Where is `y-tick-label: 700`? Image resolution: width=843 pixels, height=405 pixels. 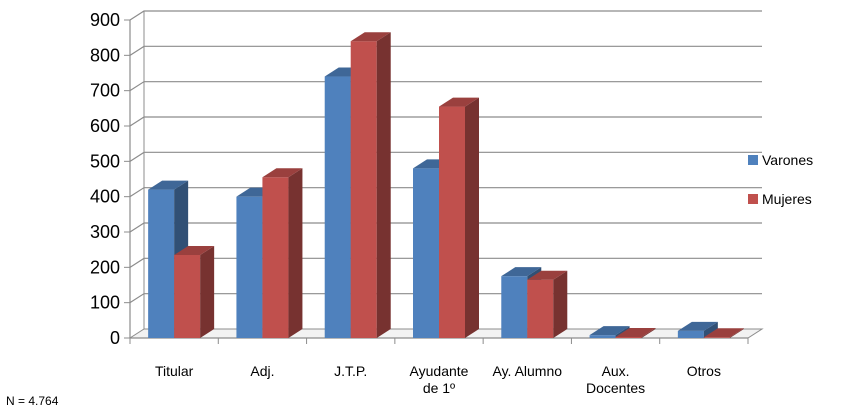 y-tick-label: 700 is located at coordinates (105, 91).